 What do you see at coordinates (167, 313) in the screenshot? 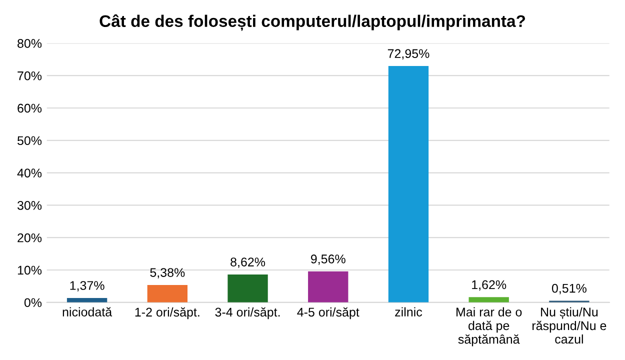
I see `x-tick-label: 1-2 ori/săpt.` at bounding box center [167, 313].